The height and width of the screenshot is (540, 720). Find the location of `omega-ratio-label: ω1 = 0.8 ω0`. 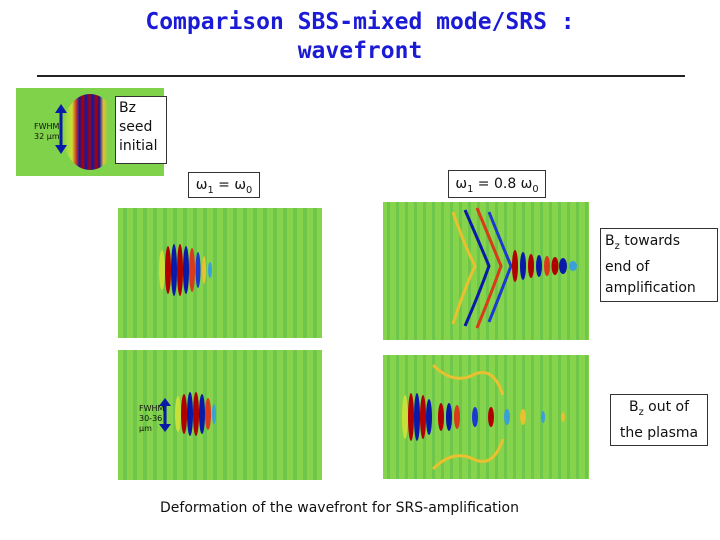

omega-ratio-label: ω1 = 0.8 ω0 is located at coordinates (497, 184).